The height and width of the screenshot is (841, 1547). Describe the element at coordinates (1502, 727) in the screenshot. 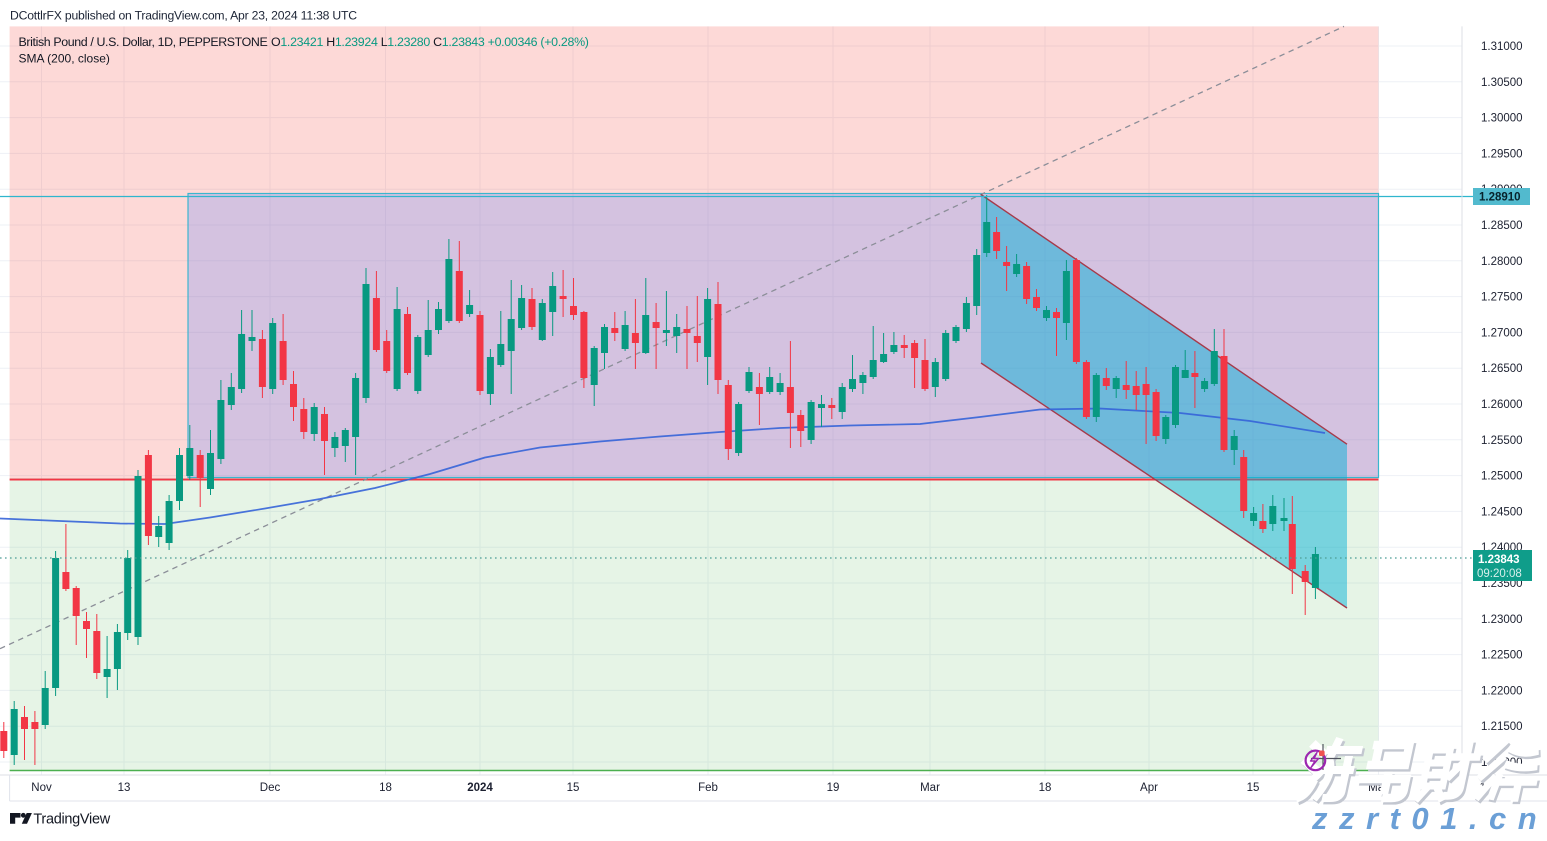

I see `svg-text: 1.21500` at that location.